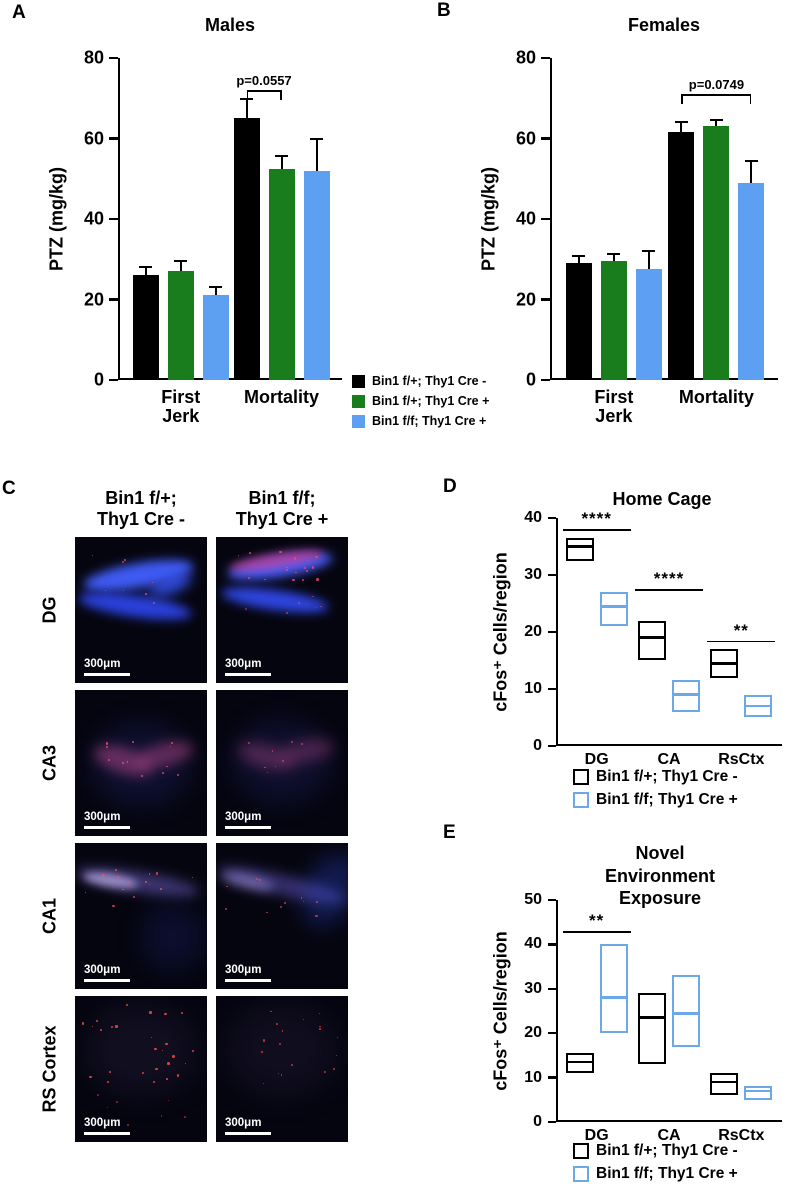 The image size is (800, 1195). Describe the element at coordinates (243, 970) in the screenshot. I see `scale-bar-label: 300μm` at that location.